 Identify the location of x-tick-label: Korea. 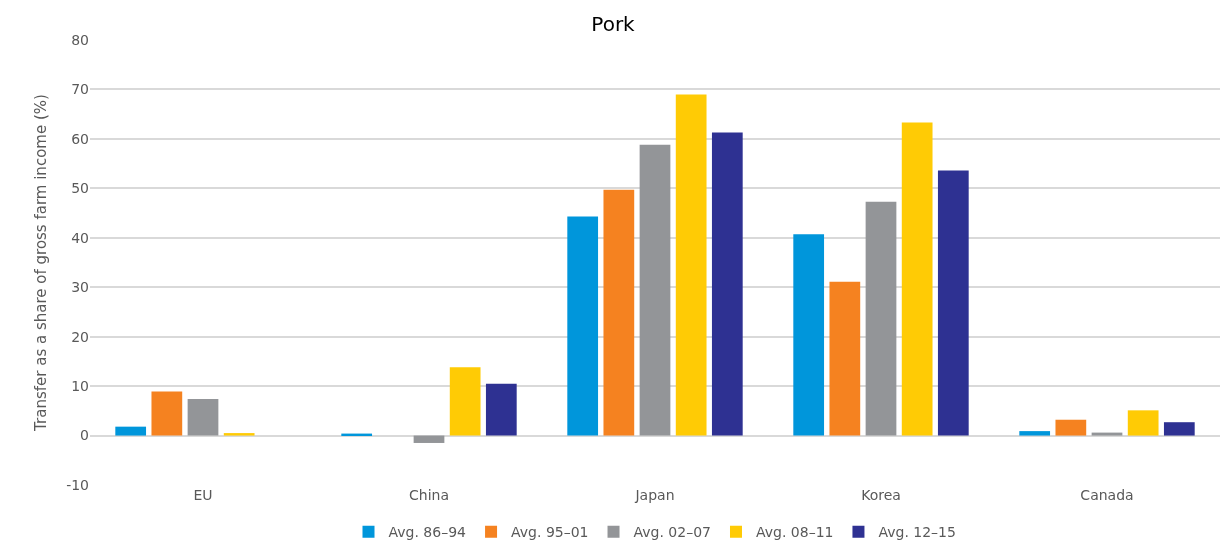
(881, 495).